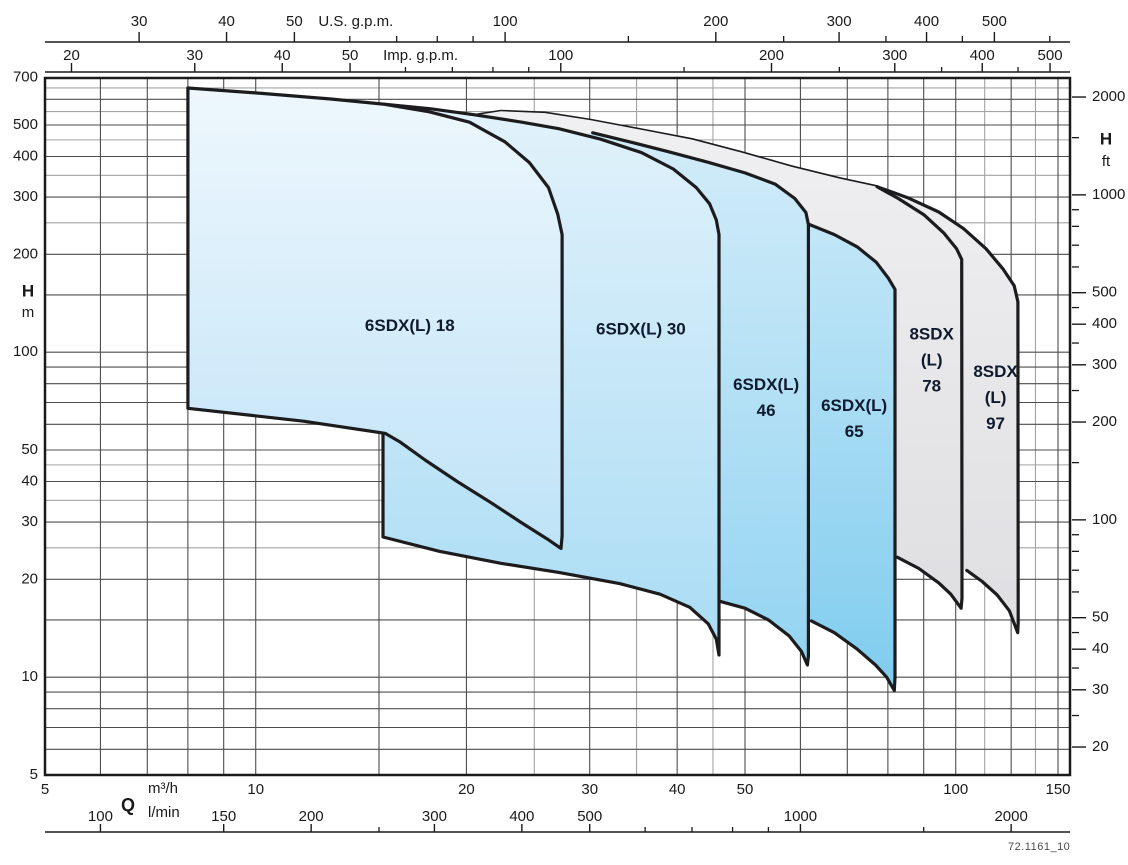  I want to click on region-label-6sdxl-65: 65, so click(854, 431).